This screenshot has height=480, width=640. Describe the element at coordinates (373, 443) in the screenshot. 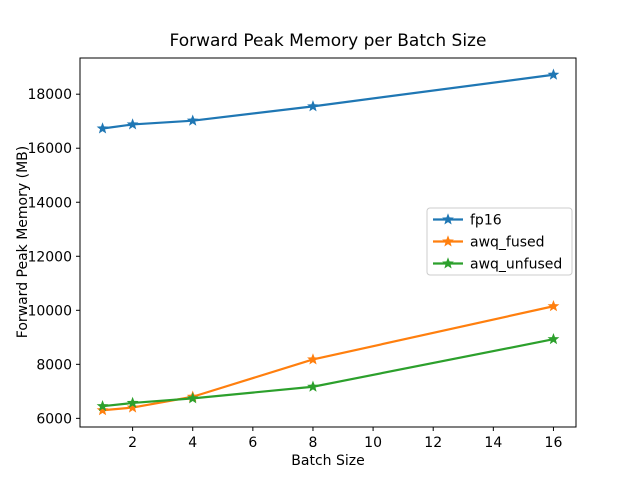

I see `x-tick-label: 10` at that location.